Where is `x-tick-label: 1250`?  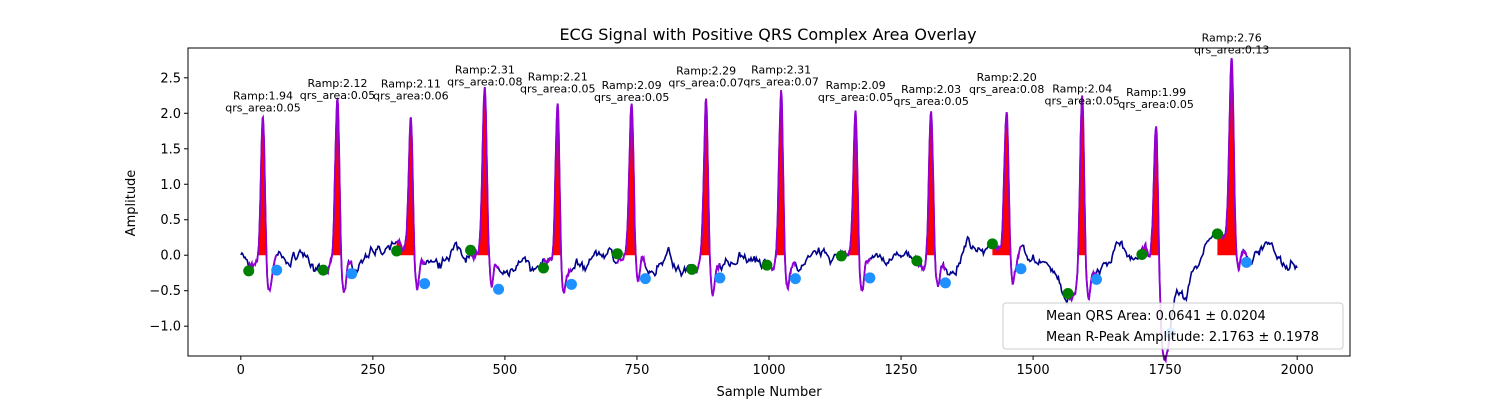 x-tick-label: 1250 is located at coordinates (900, 370).